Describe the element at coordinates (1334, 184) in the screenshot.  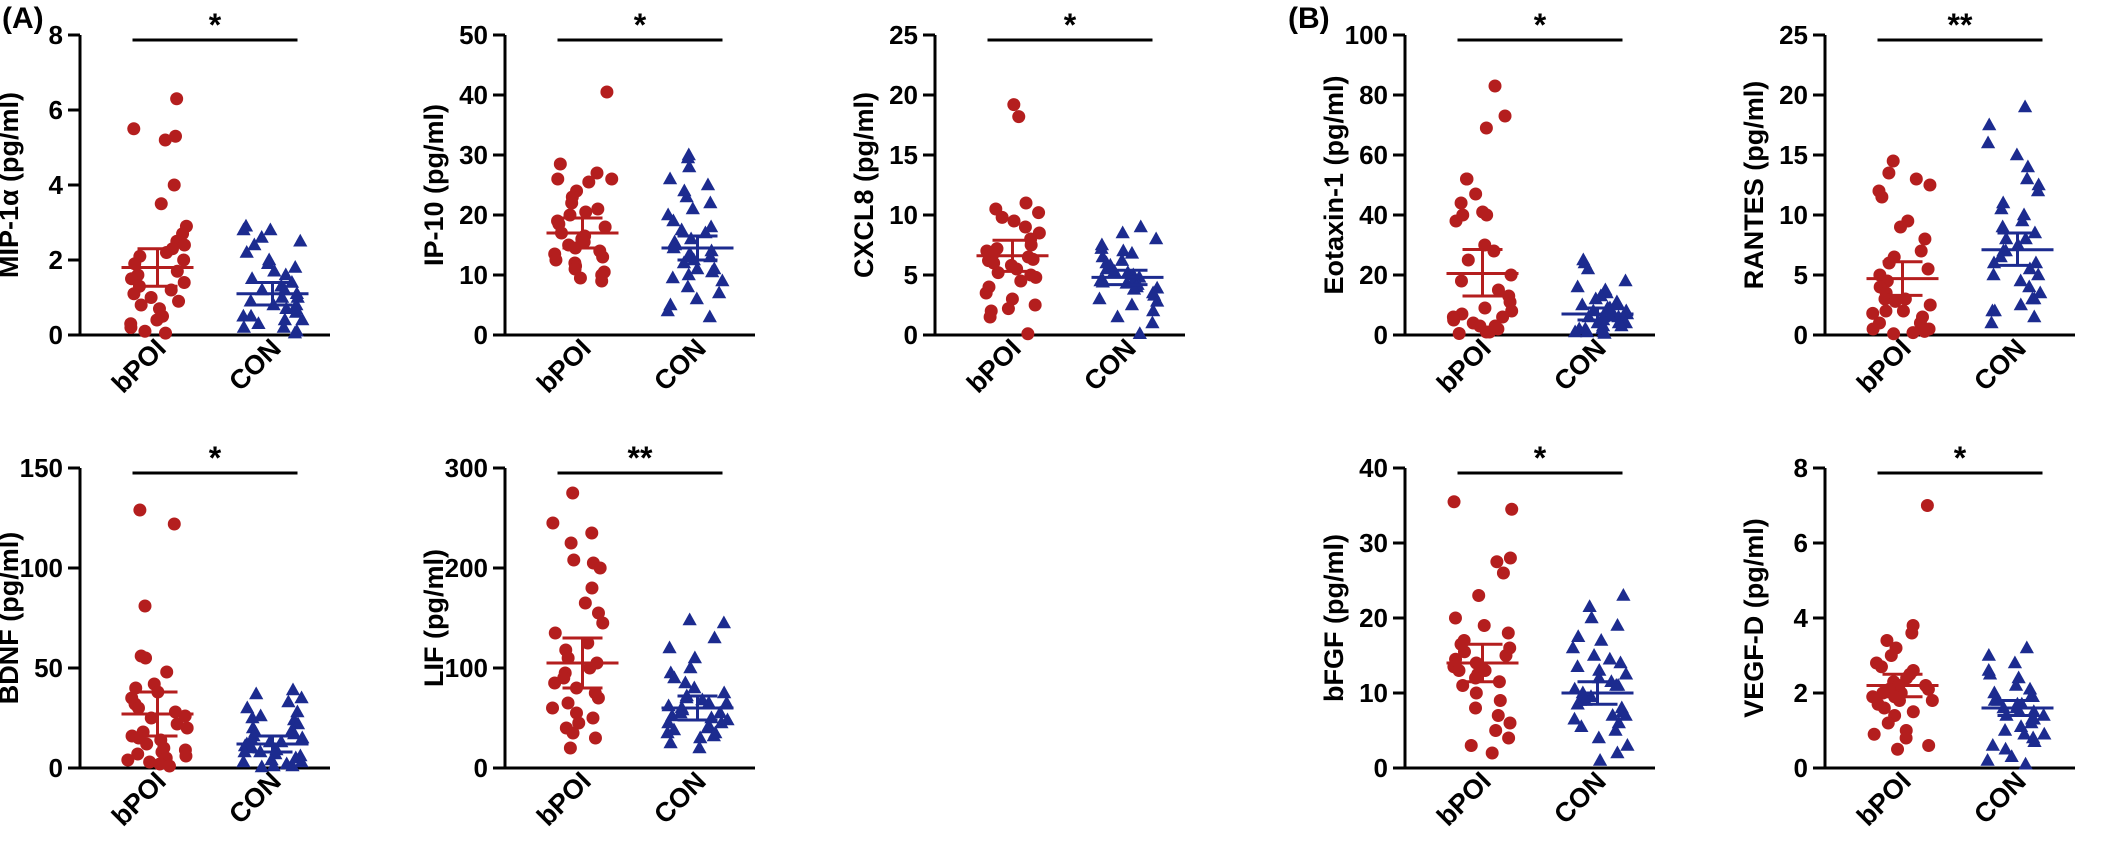
I see `y-axis-title: Eotaxin-1 (pg/ml)` at that location.